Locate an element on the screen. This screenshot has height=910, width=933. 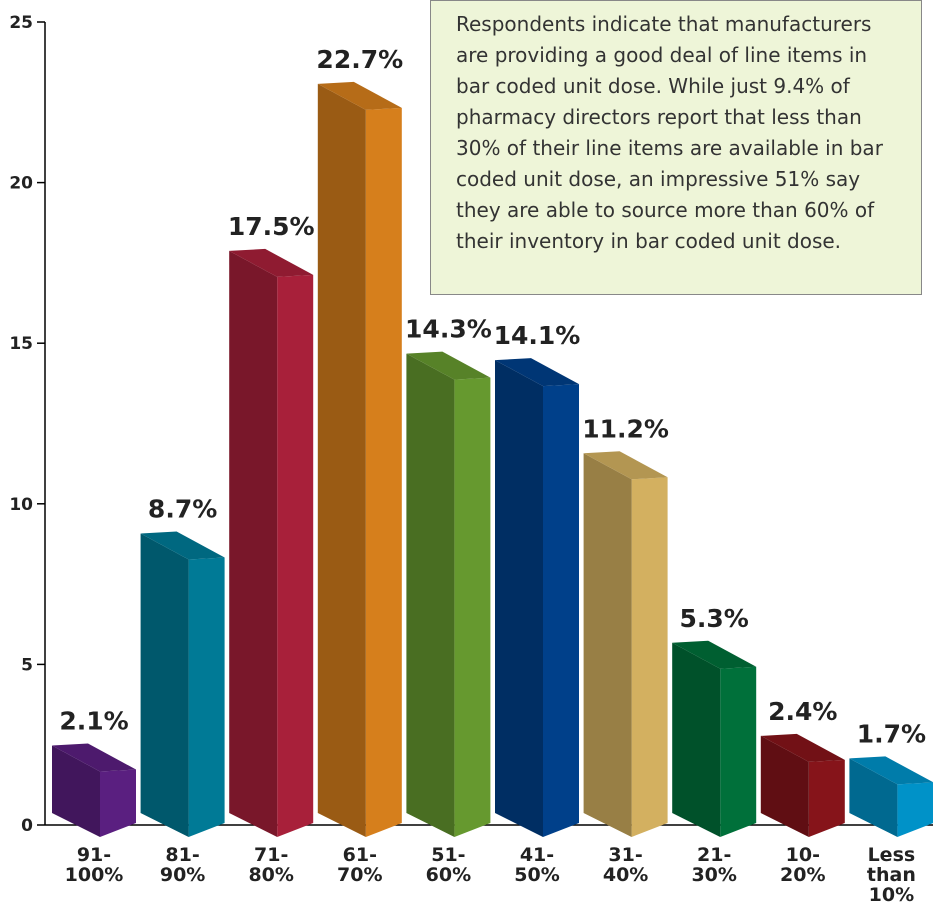
value-label: 8.7% is located at coordinates (182, 509).